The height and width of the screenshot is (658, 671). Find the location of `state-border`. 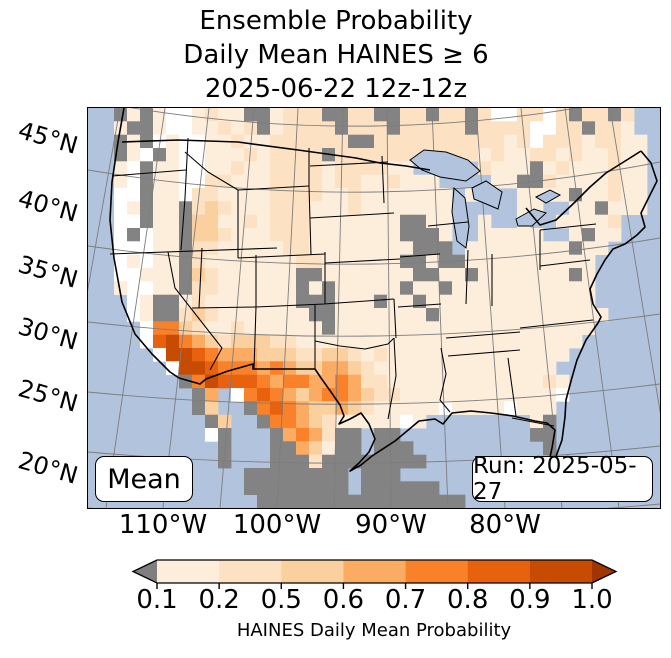

state-border is located at coordinates (533, 422).